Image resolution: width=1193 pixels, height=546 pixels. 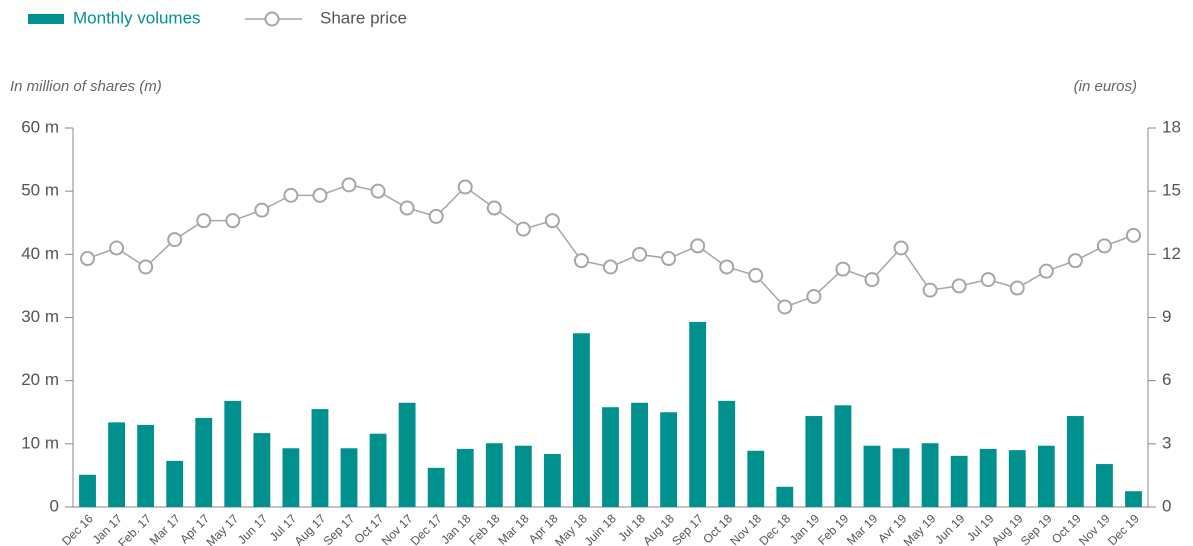 I want to click on x-tick-label: May 17, so click(x=222, y=528).